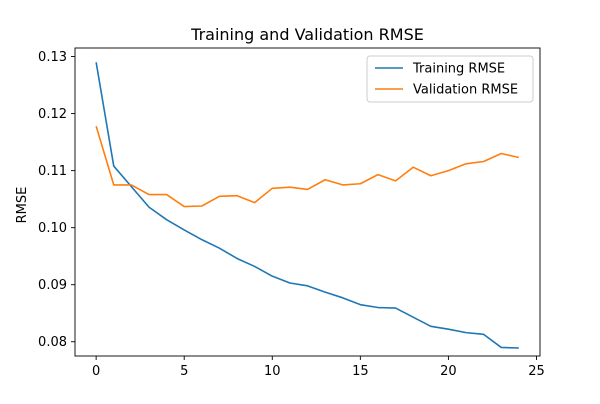 The height and width of the screenshot is (404, 600). Describe the element at coordinates (448, 371) in the screenshot. I see `x-tick-label: 20` at that location.